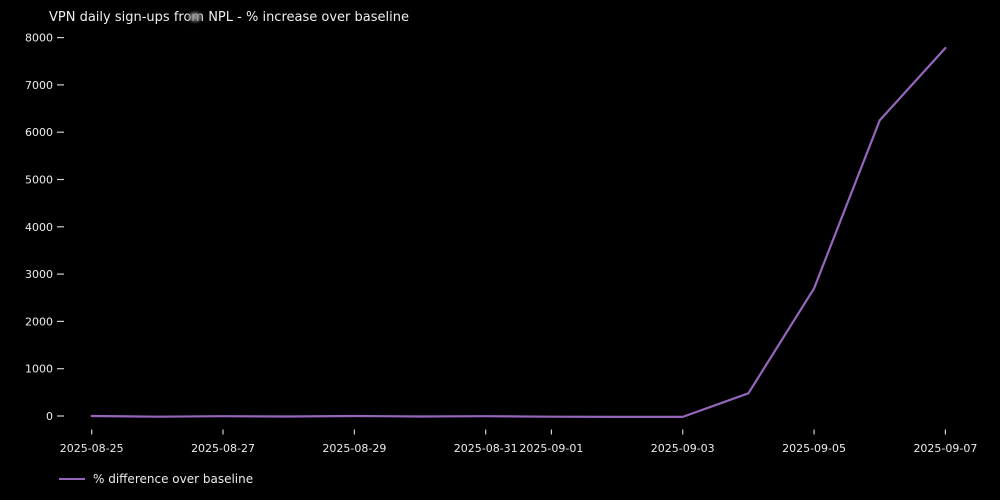 This screenshot has height=500, width=1000. Describe the element at coordinates (223, 448) in the screenshot. I see `x-axis-tick-label: 2025-08-27` at that location.